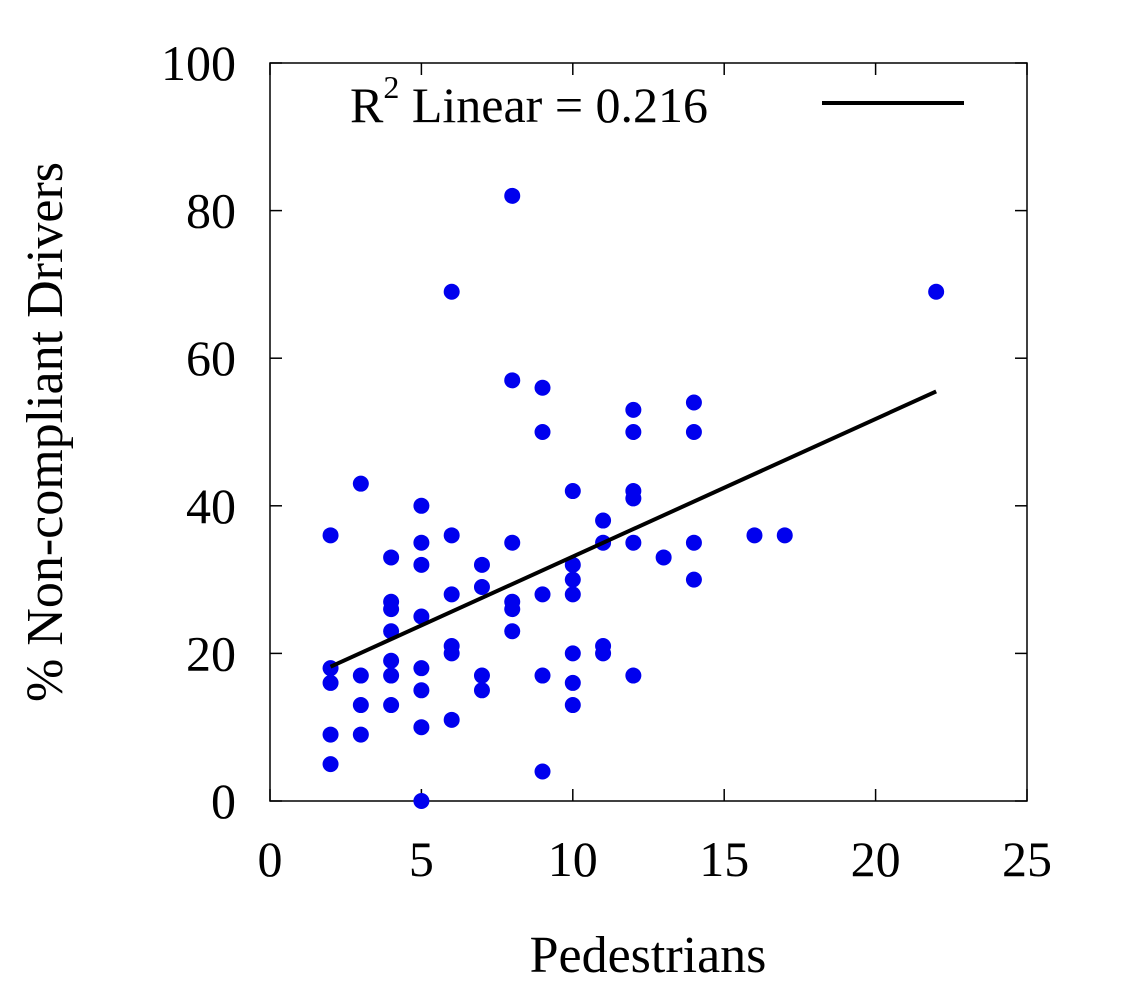 The width and height of the screenshot is (1124, 1000). Describe the element at coordinates (198, 63) in the screenshot. I see `y-tick-label: 100` at that location.